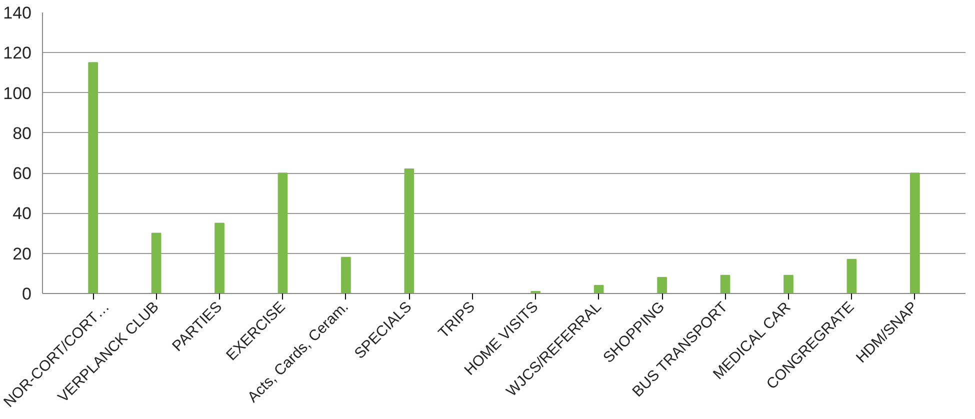 The image size is (975, 419). I want to click on y-tick-label: 0, so click(27, 294).